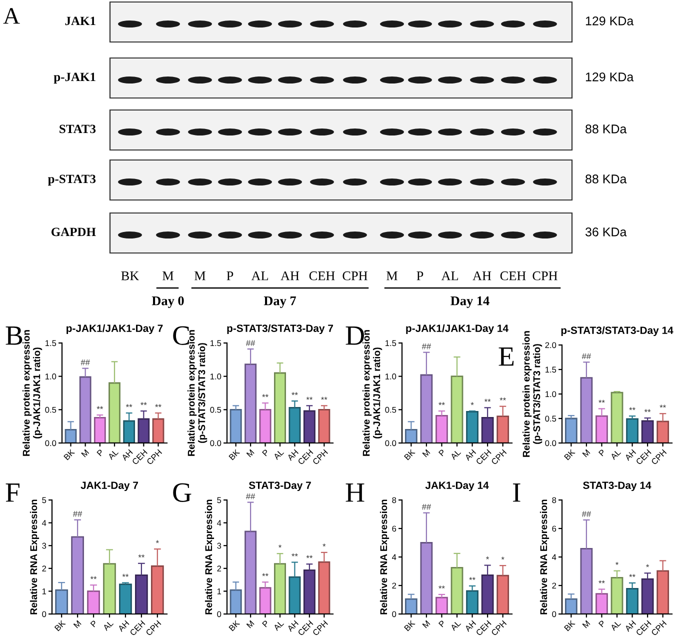 This screenshot has width=677, height=639. What do you see at coordinates (219, 500) in the screenshot?
I see `y-tick-label: 5` at bounding box center [219, 500].